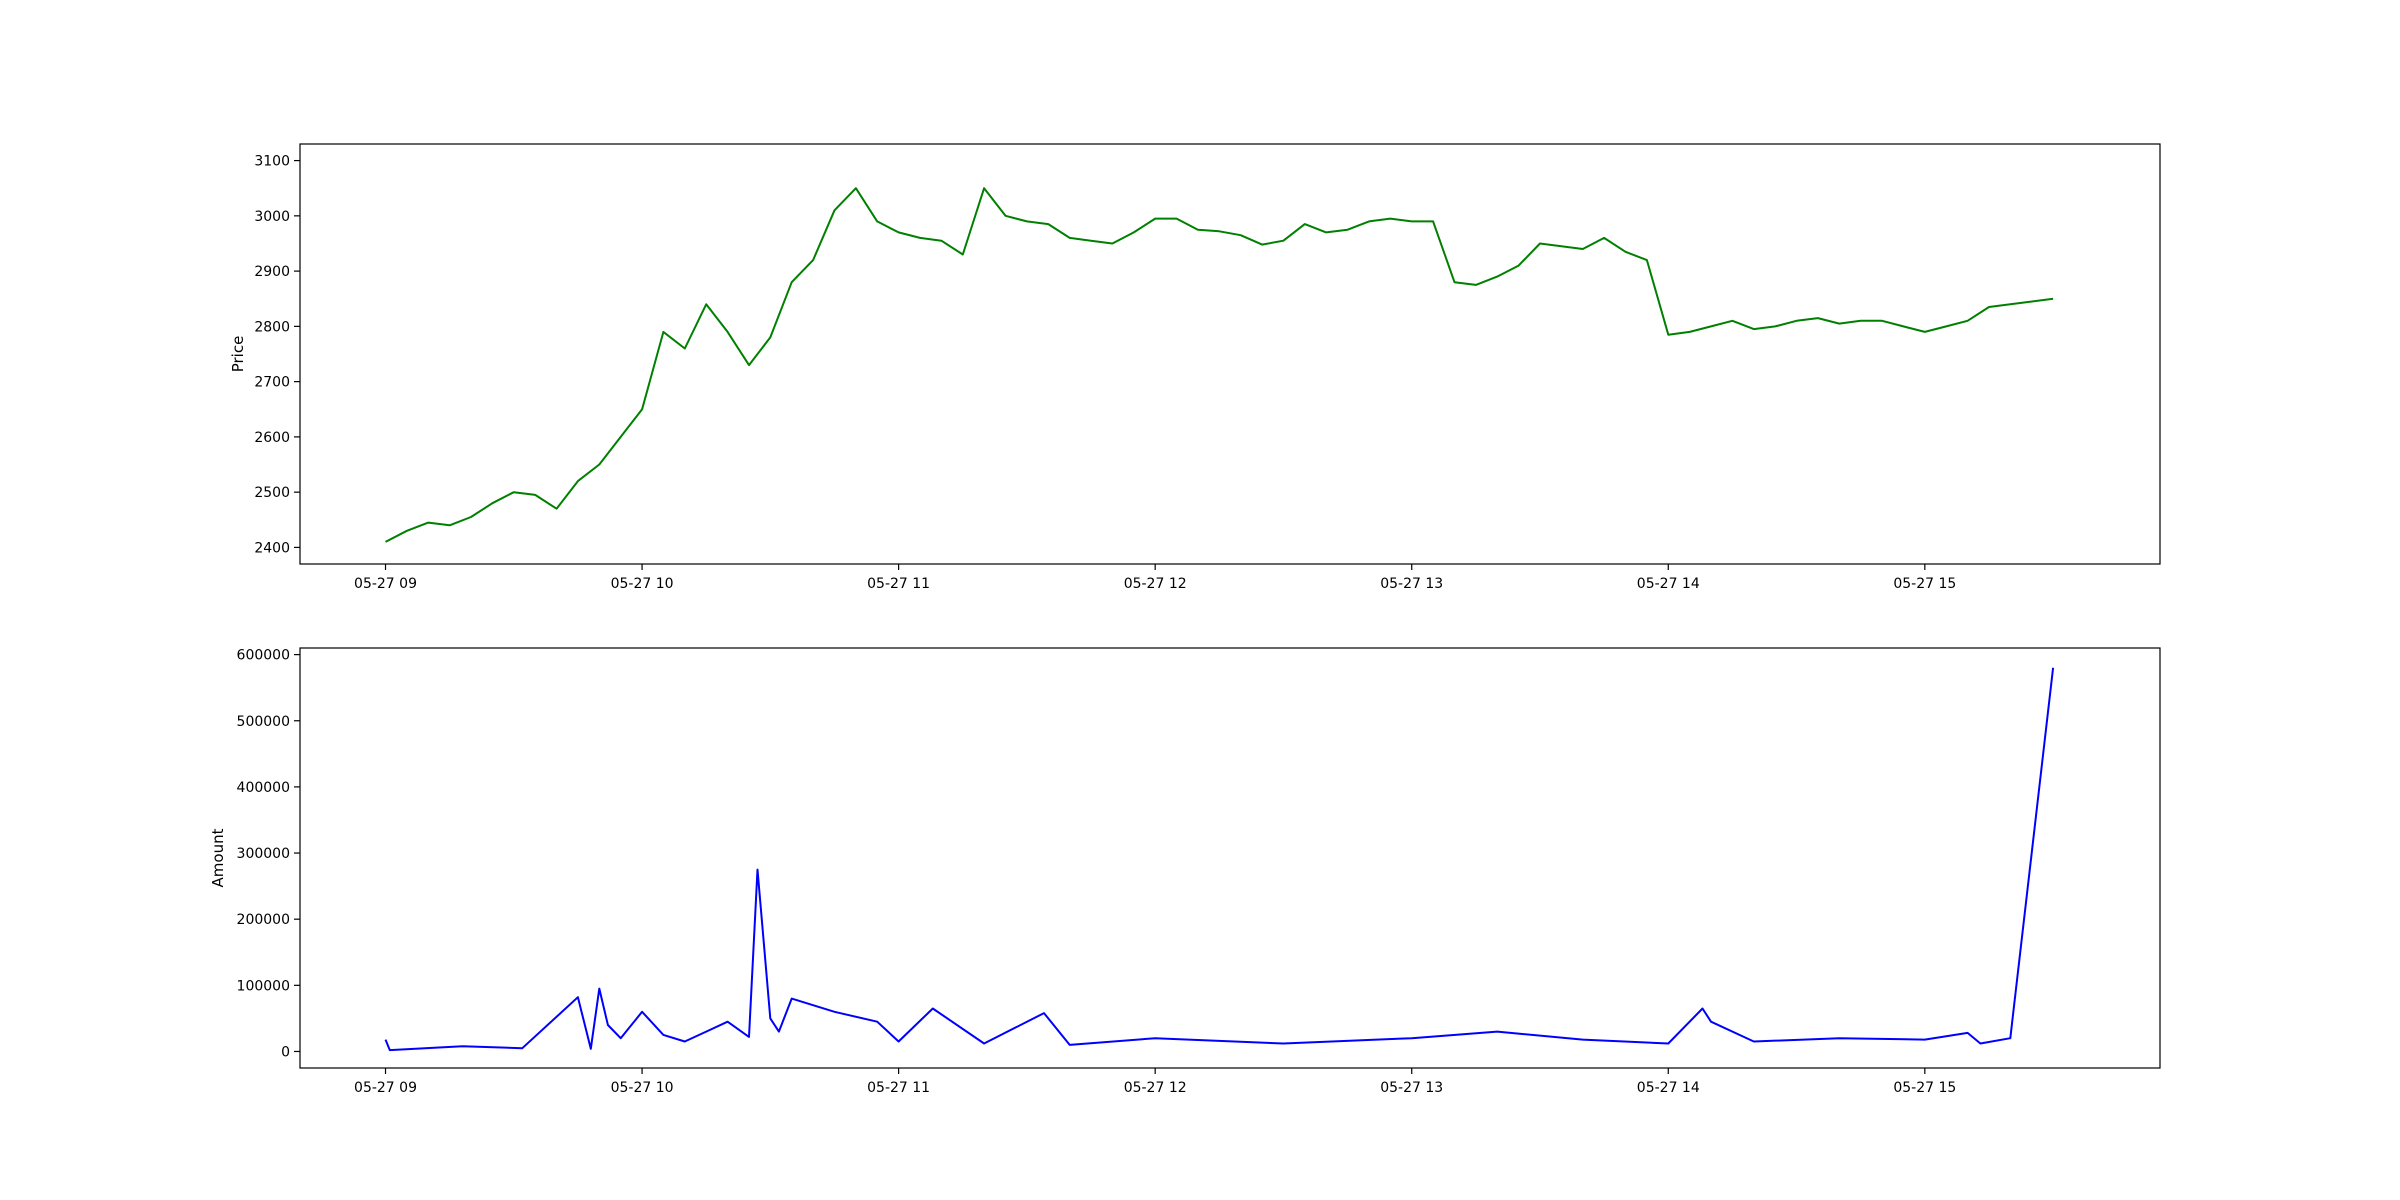 This screenshot has height=1200, width=2400. What do you see at coordinates (238, 354) in the screenshot?
I see `y-axis-label: Price` at bounding box center [238, 354].